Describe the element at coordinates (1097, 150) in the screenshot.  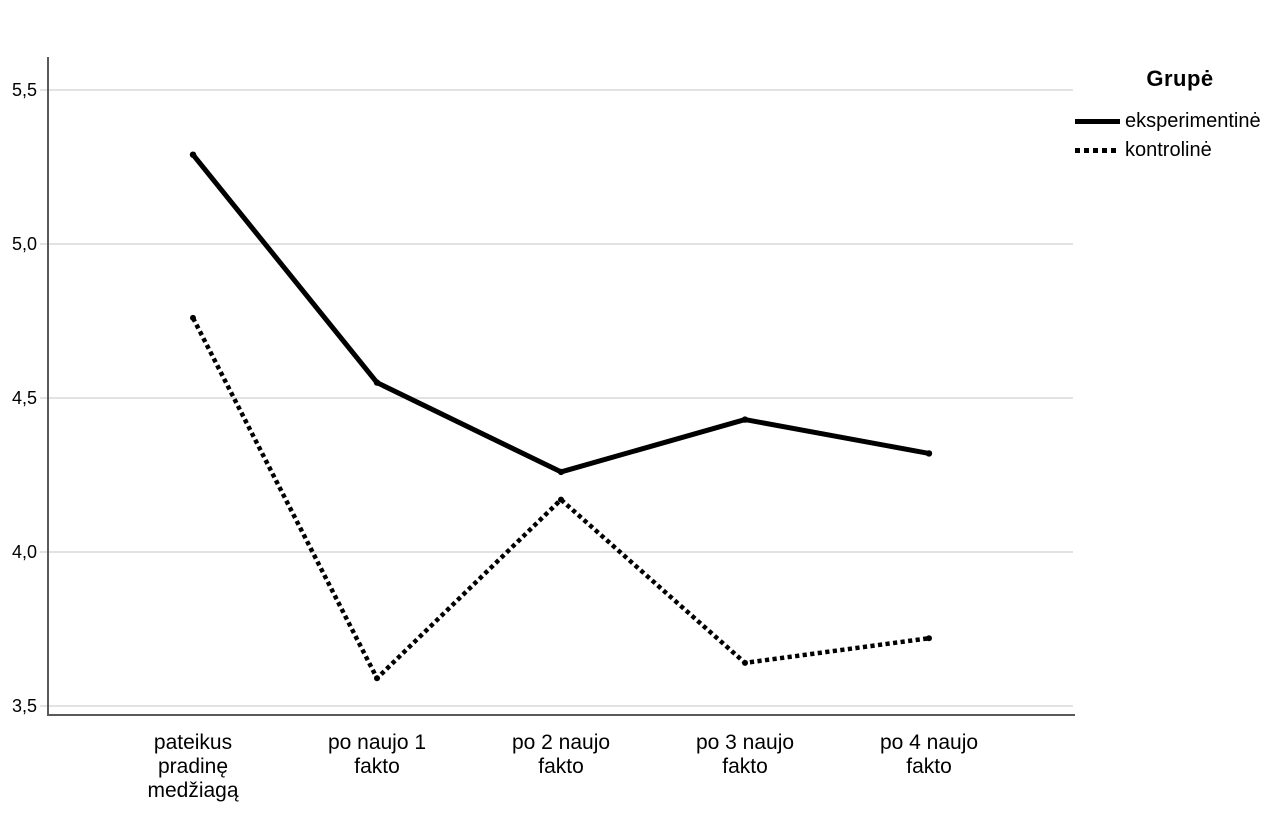
I see `dotted-line-swatch-icon` at that location.